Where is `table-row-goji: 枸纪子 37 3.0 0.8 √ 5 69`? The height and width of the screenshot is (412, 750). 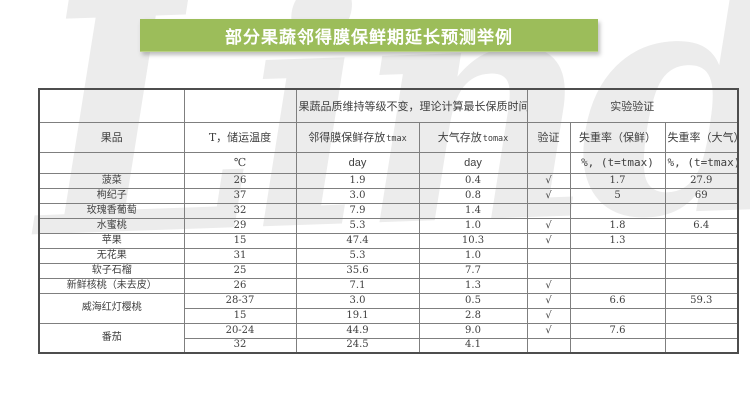
table-row-goji: 枸纪子 37 3.0 0.8 √ 5 69 is located at coordinates (388, 195).